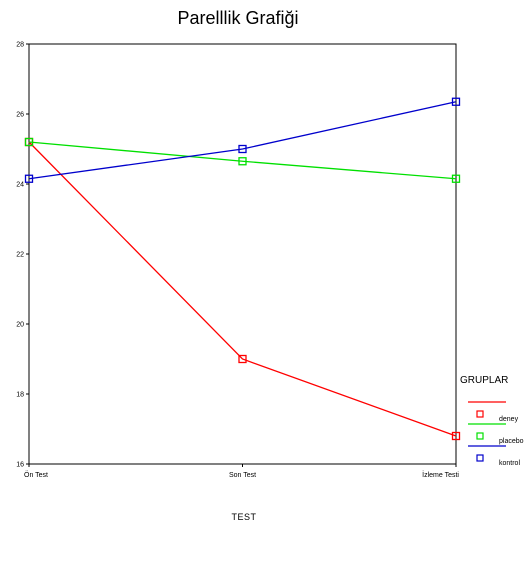 The width and height of the screenshot is (531, 561). What do you see at coordinates (20, 45) in the screenshot?
I see `y-tick-label: 28` at bounding box center [20, 45].